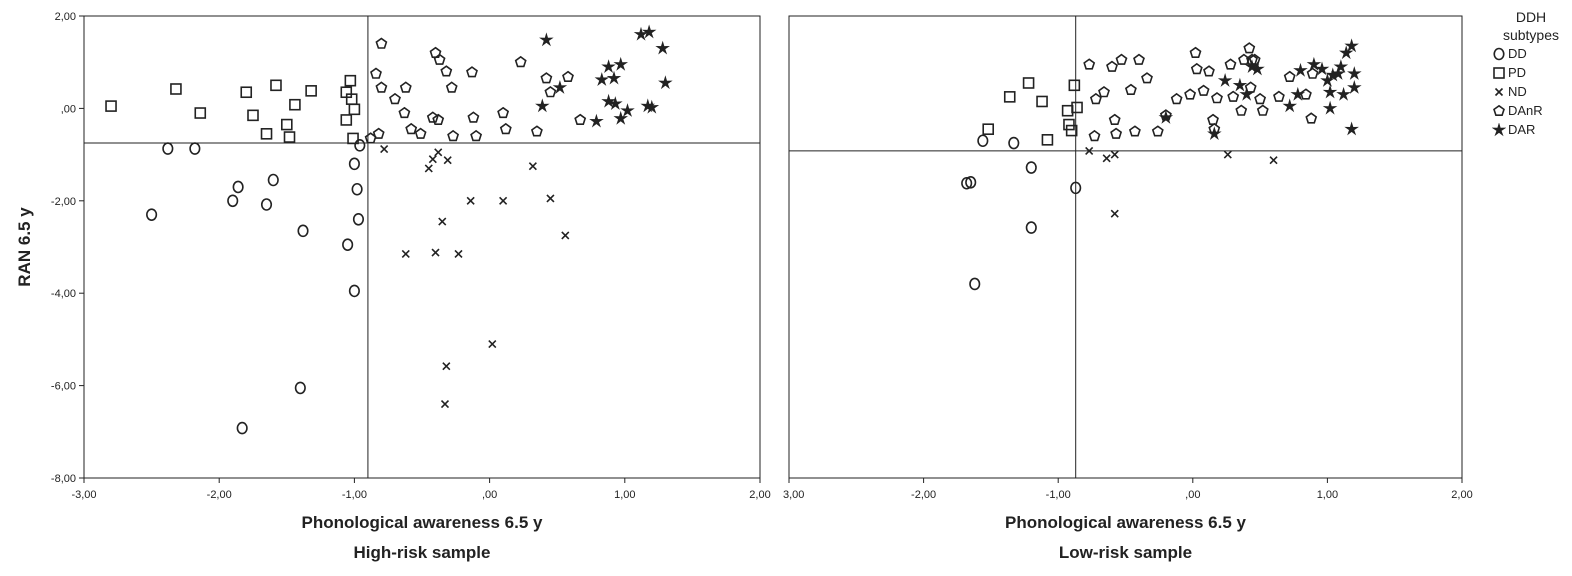 Image resolution: width=1572 pixels, height=576 pixels. I want to click on series-dd, so click(1021, 212).